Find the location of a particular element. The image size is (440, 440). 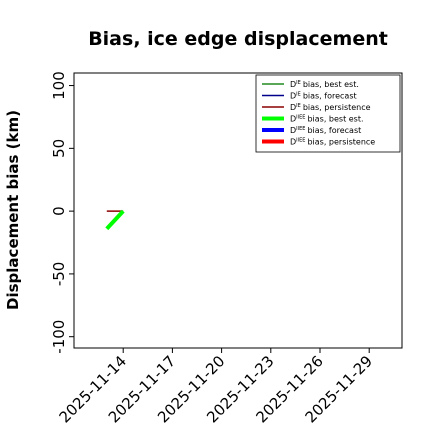

legend-label: DIIEE bias, best est. is located at coordinates (327, 119).